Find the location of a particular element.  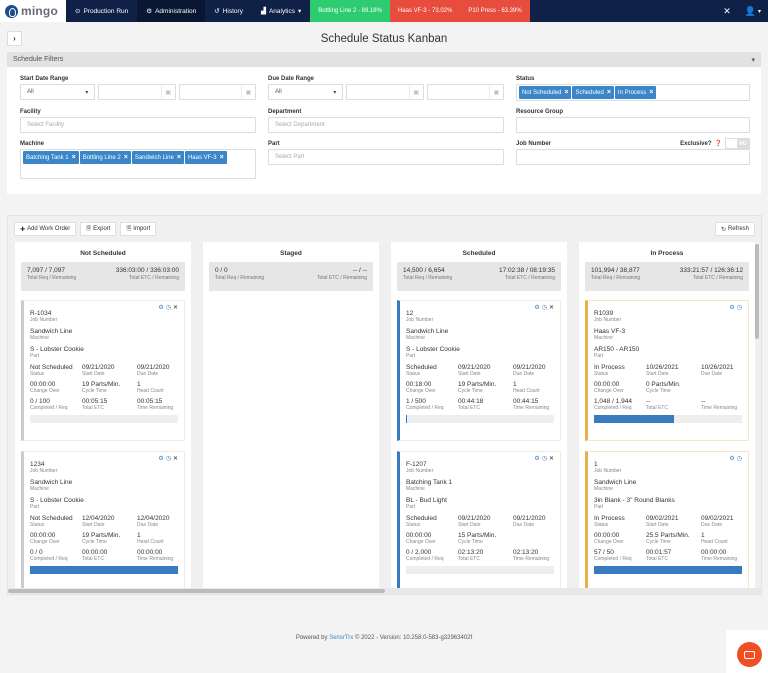

due-date-to-input: ▣ is located at coordinates (465, 92).